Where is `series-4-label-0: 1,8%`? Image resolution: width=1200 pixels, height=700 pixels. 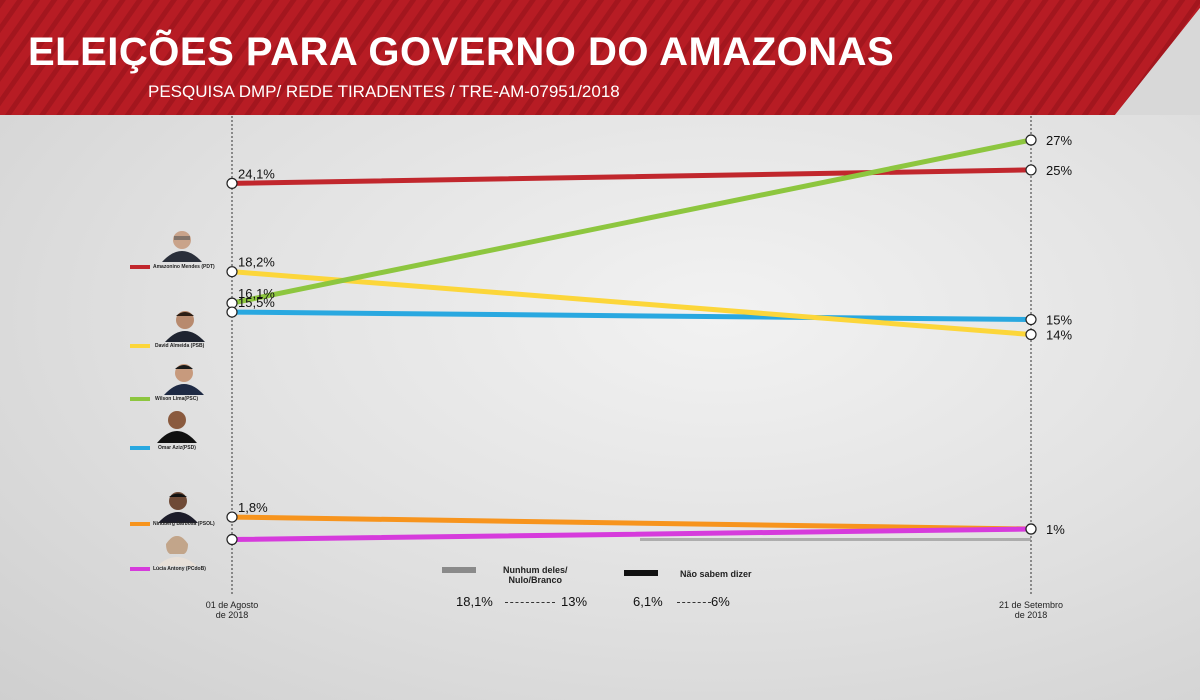
series-4-label-0: 1,8% is located at coordinates (253, 507).